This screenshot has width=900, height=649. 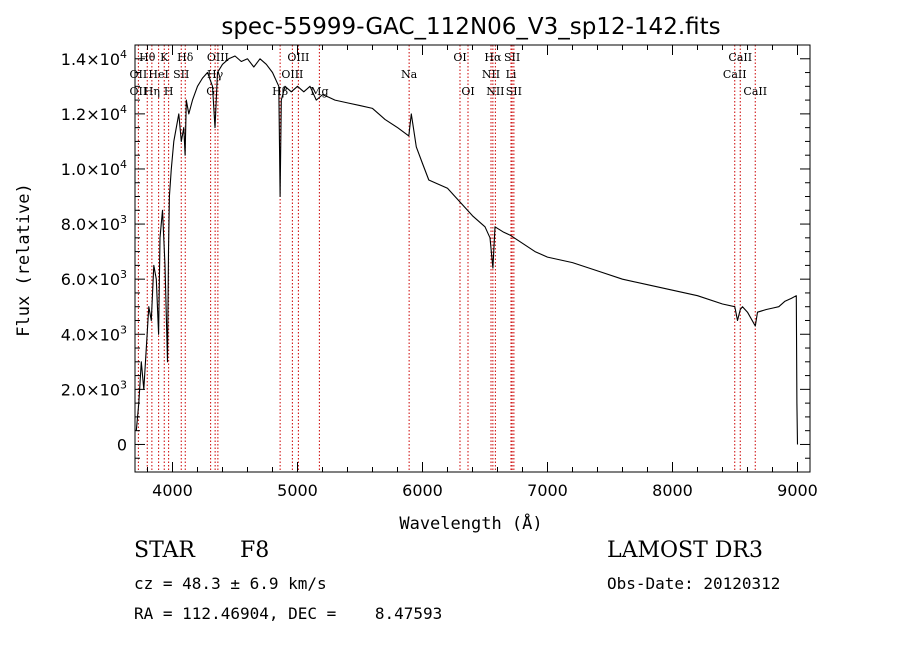 What do you see at coordinates (685, 550) in the screenshot?
I see `survey-label: LAMOST DR3` at bounding box center [685, 550].